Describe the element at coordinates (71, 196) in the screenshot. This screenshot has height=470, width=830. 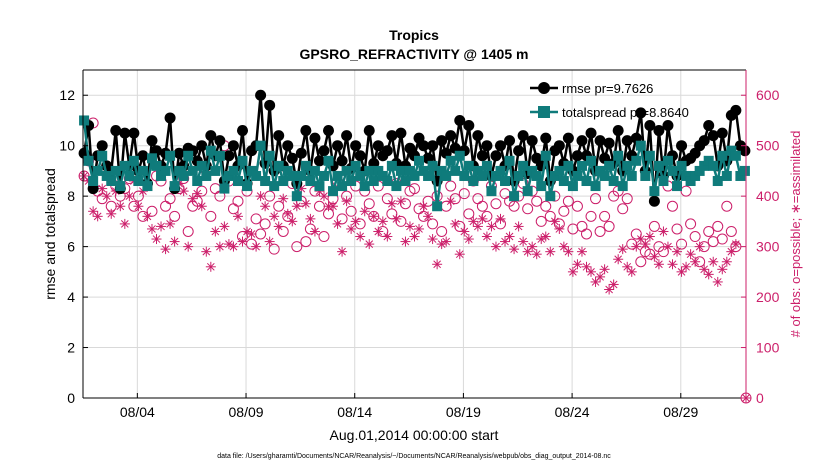
I see `y-tick-label: 8` at that location.